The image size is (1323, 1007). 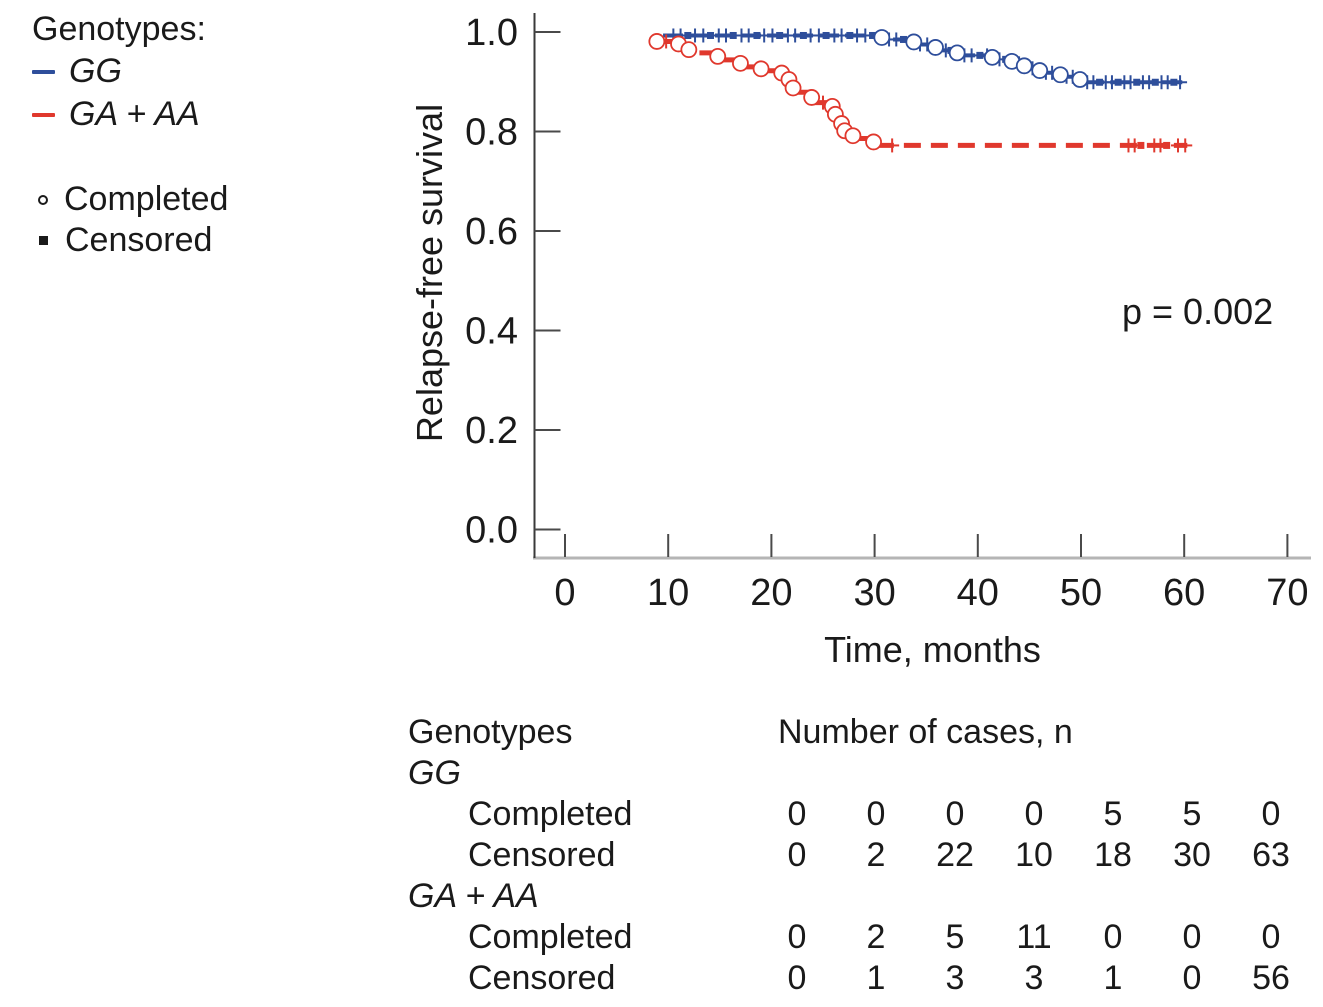 I want to click on y-tick-label: 0.6, so click(x=491, y=232).